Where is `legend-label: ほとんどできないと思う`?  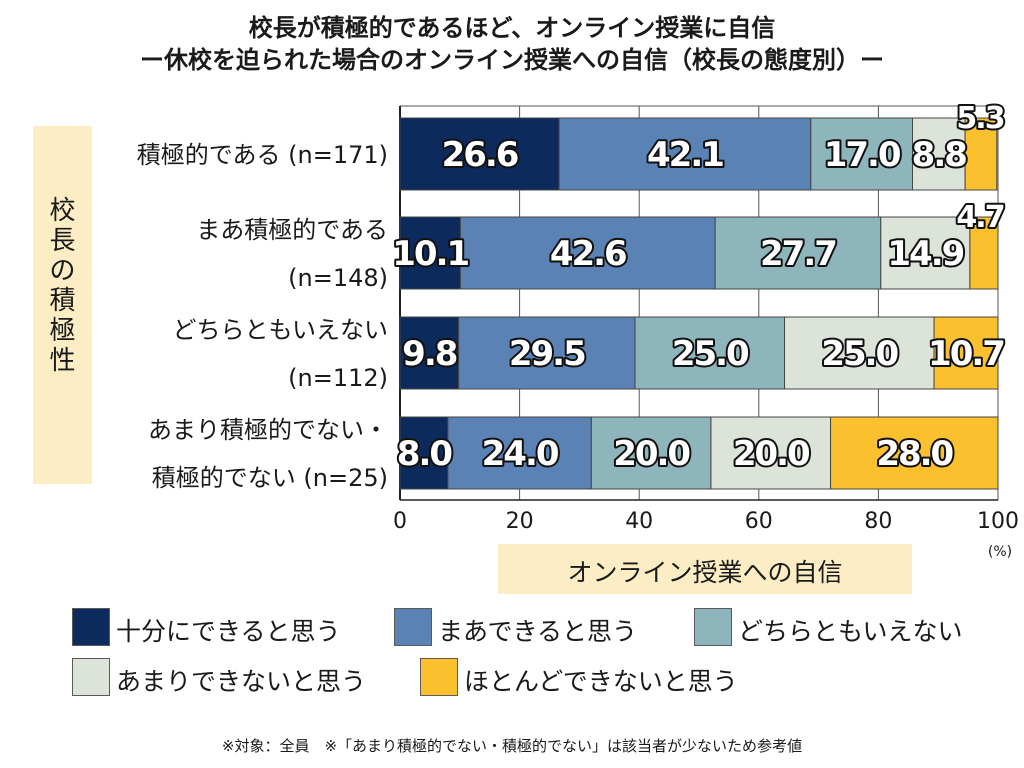
legend-label: ほとんどできないと思う is located at coordinates (601, 681).